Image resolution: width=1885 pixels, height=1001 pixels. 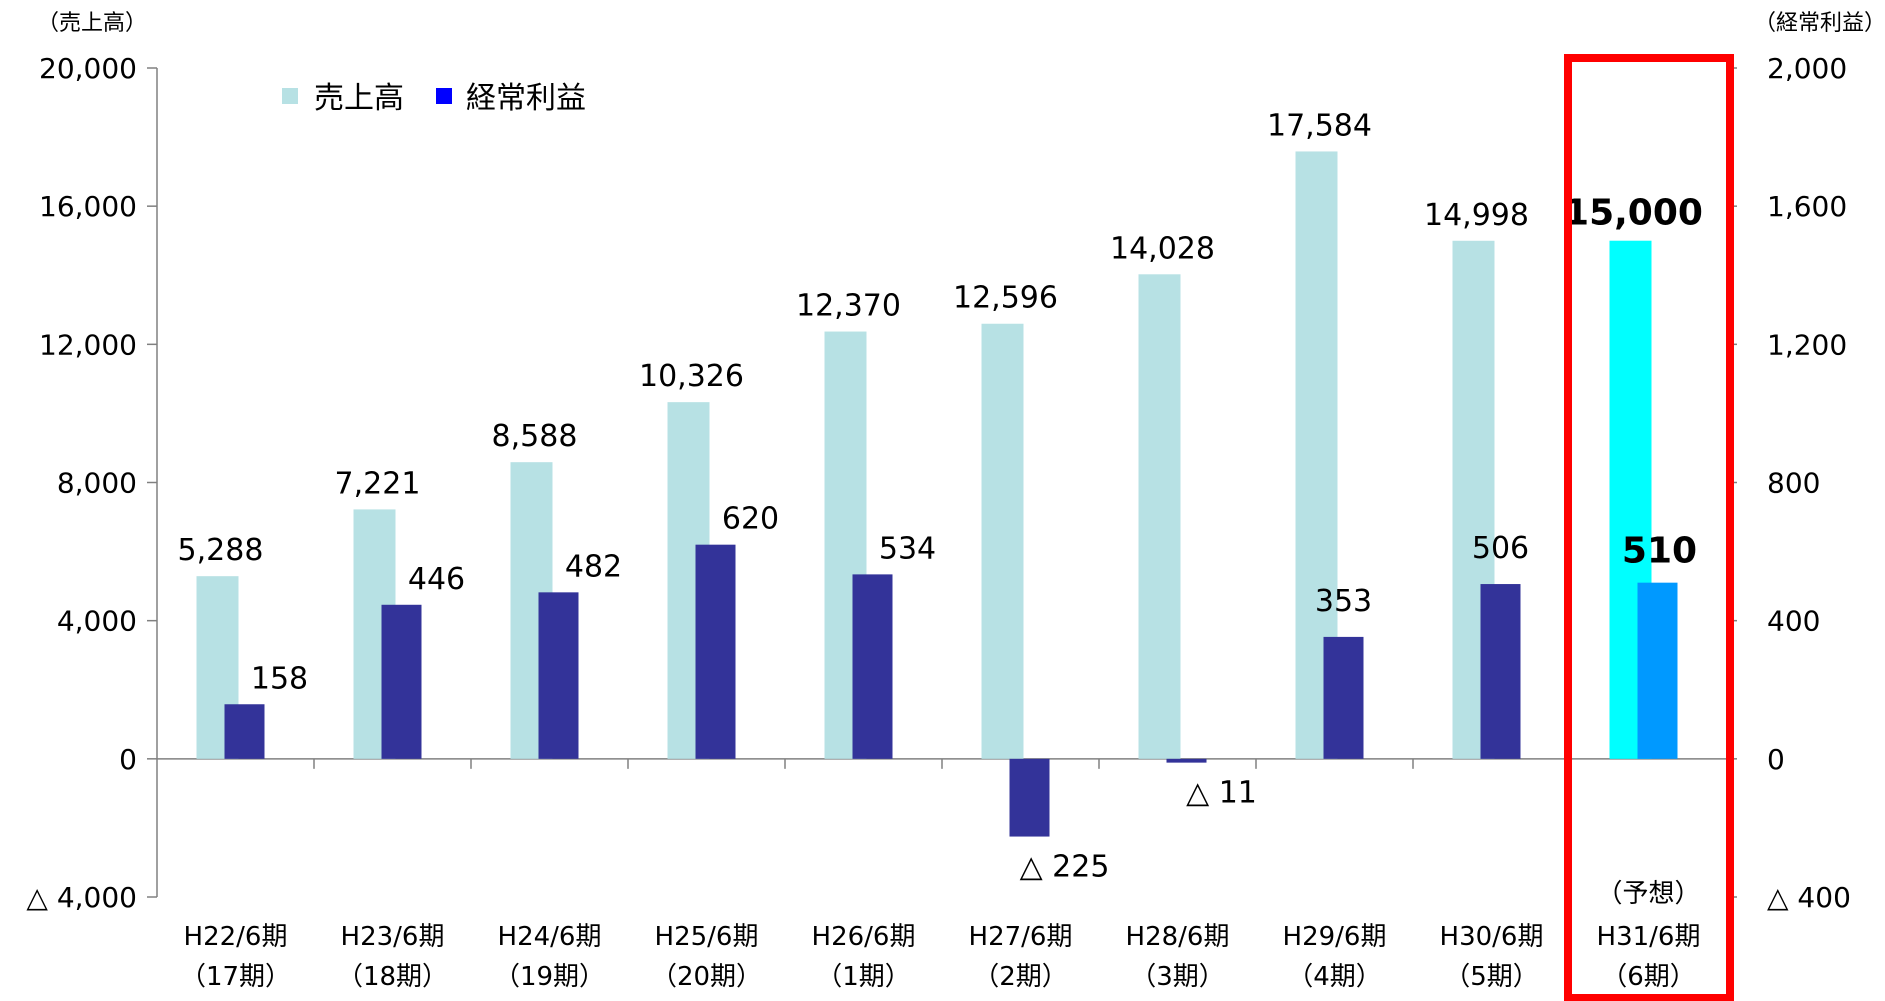 What do you see at coordinates (1476, 215) in the screenshot?
I see `data-label-sales: 14,998` at bounding box center [1476, 215].